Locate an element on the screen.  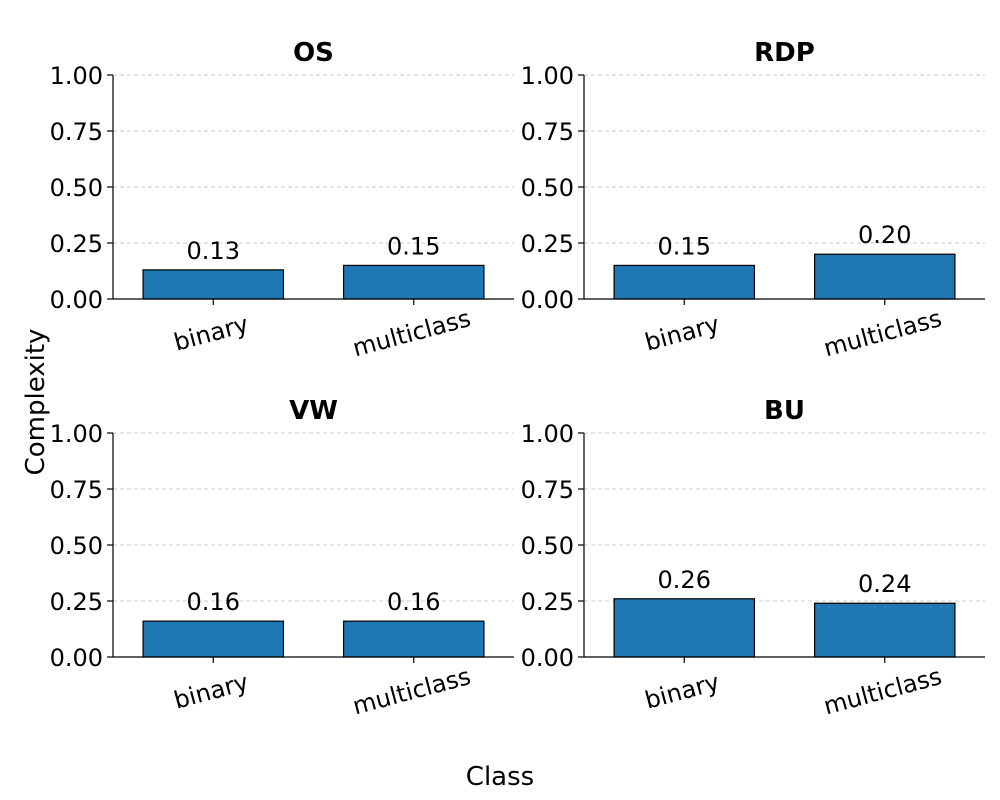
chart-title: BU is located at coordinates (784, 411).